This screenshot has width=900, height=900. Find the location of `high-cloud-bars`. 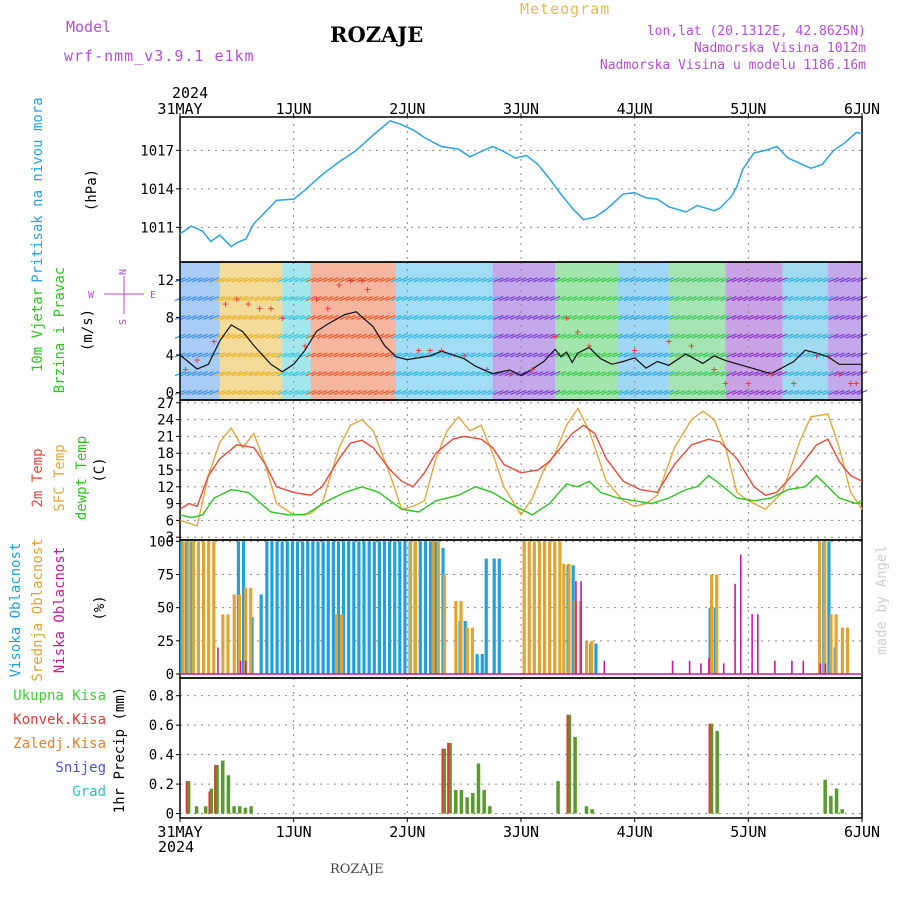

high-cloud-bars is located at coordinates (508, 608).